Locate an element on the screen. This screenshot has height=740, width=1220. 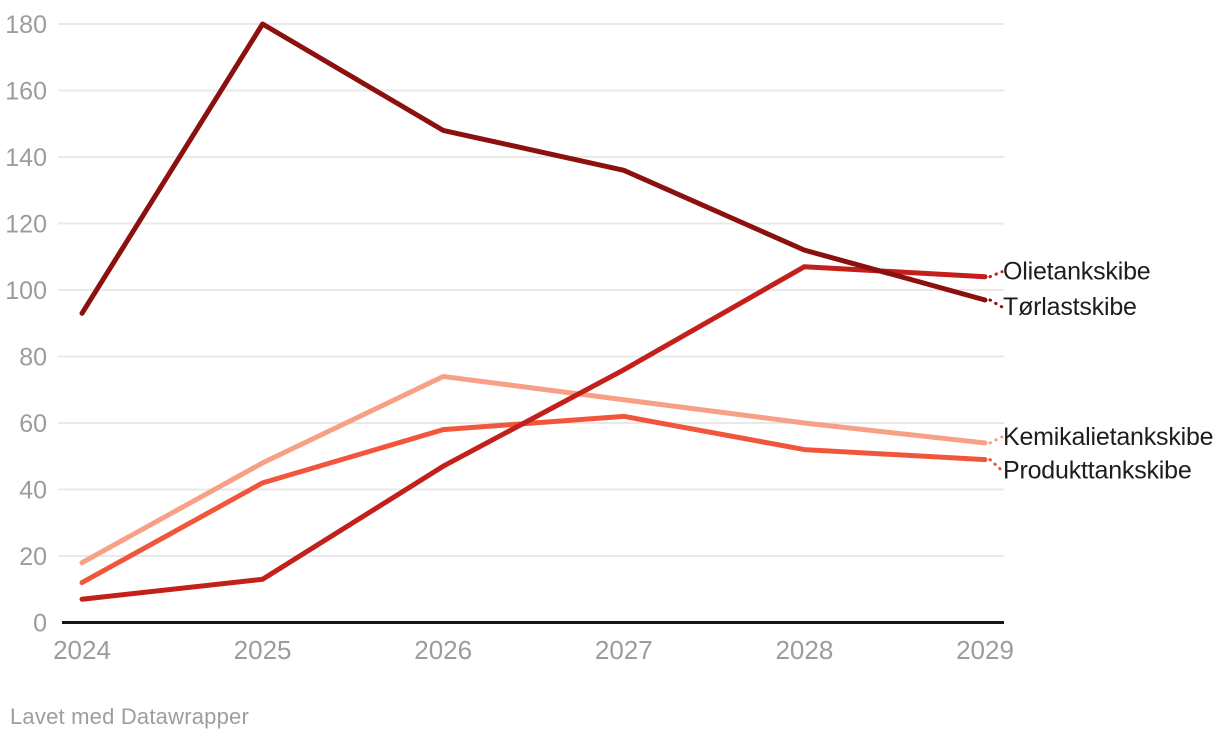
y-axis-tick-label: 140 is located at coordinates (26, 158).